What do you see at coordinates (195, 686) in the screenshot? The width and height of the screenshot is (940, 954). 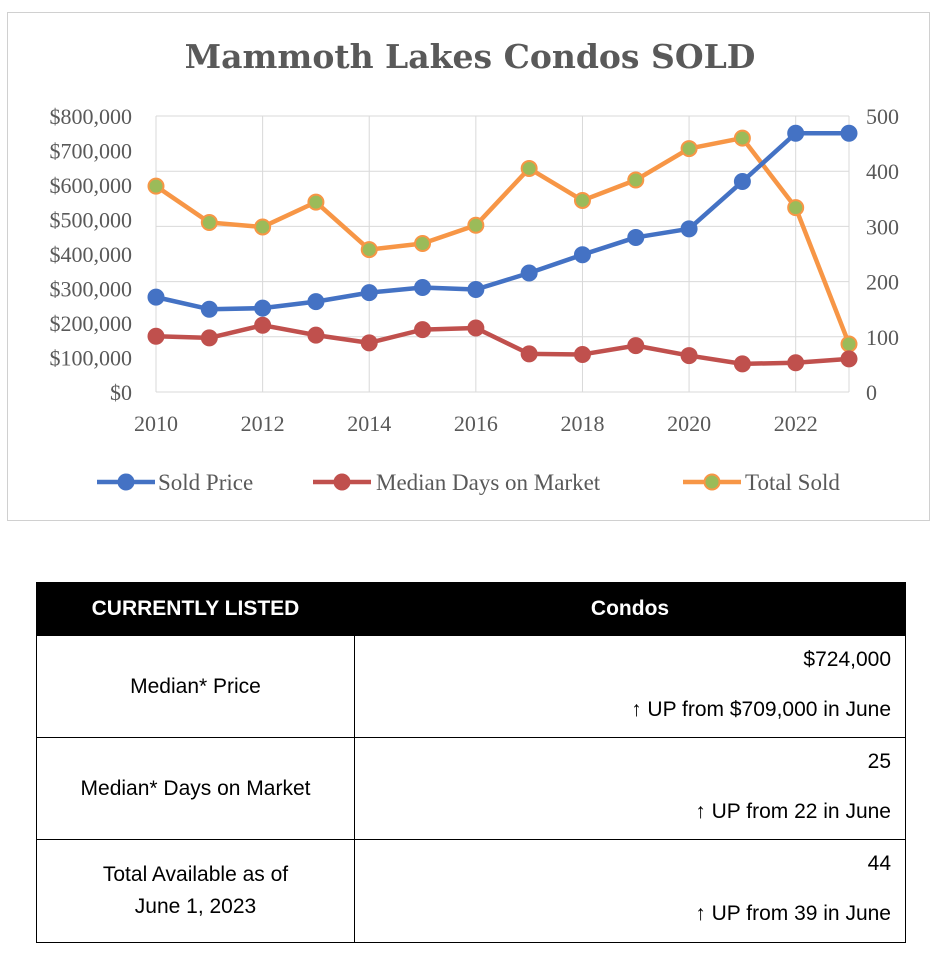 I see `row-label: Median* Price` at bounding box center [195, 686].